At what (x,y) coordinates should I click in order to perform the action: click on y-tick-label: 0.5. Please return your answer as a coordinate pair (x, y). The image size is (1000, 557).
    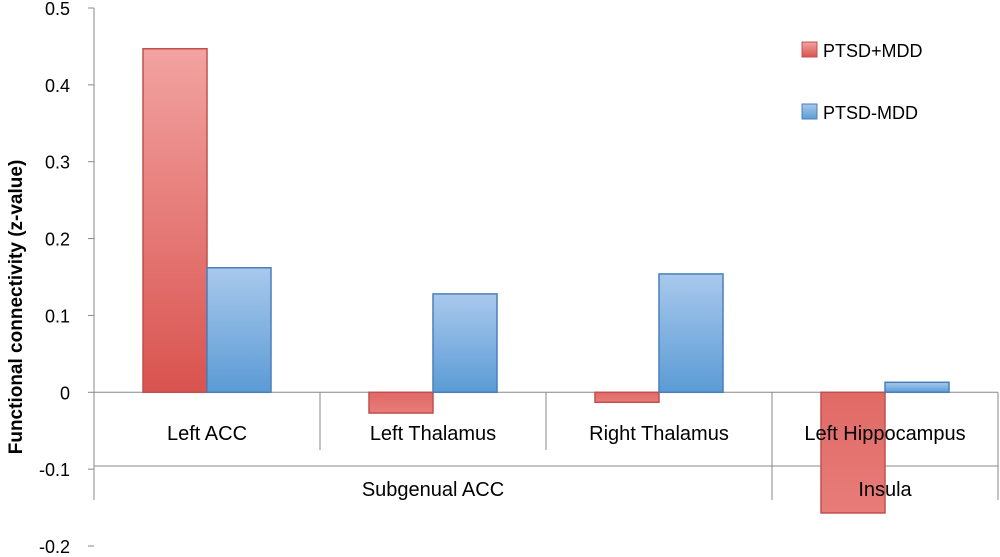
    Looking at the image, I should click on (57, 9).